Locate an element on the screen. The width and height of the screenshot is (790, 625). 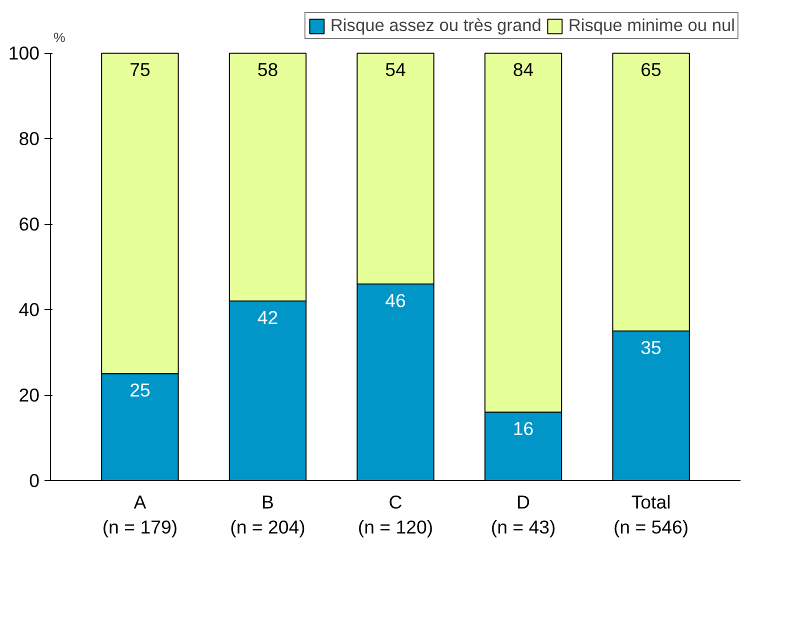
y-axis-title: % is located at coordinates (60, 38).